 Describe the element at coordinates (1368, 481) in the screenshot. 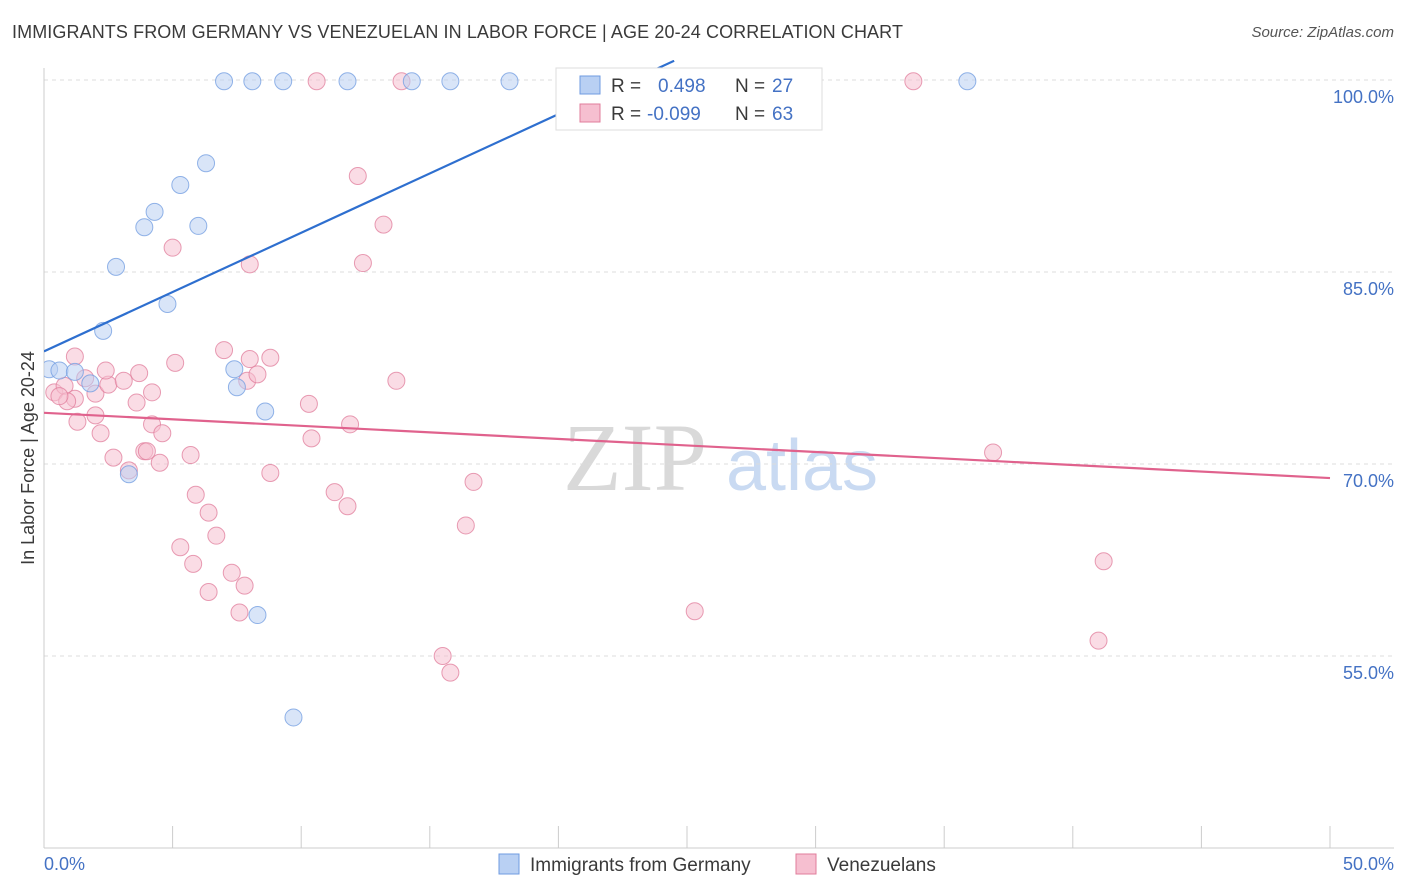

I see `y-tick-label-2: 70.0%` at that location.